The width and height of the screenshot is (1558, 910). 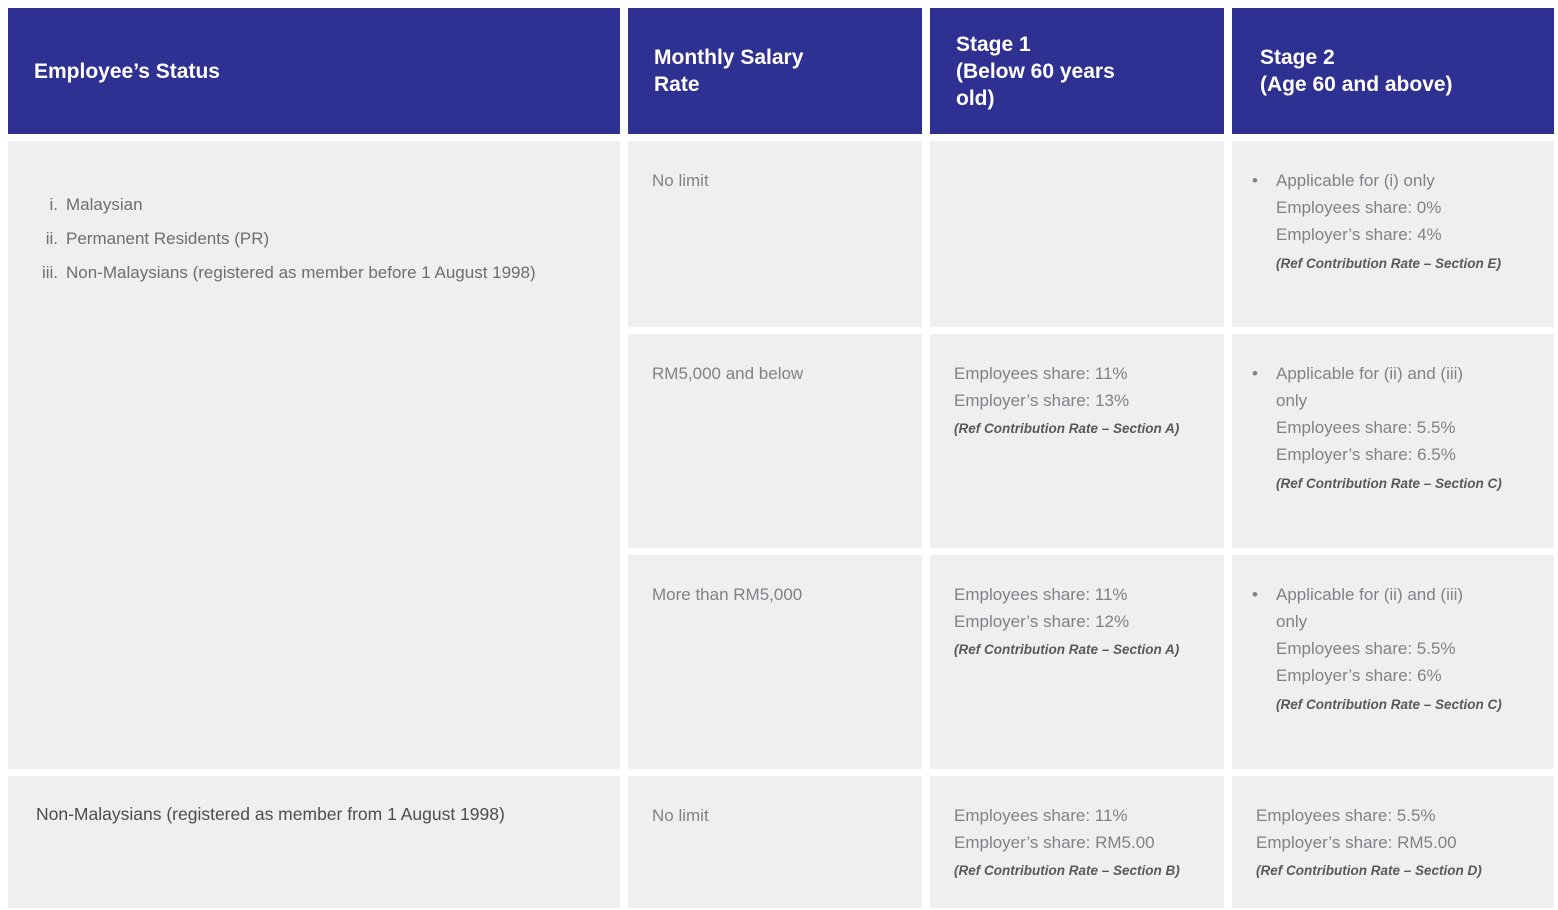 What do you see at coordinates (314, 71) in the screenshot?
I see `header-employee-status: Employee’s Status` at bounding box center [314, 71].